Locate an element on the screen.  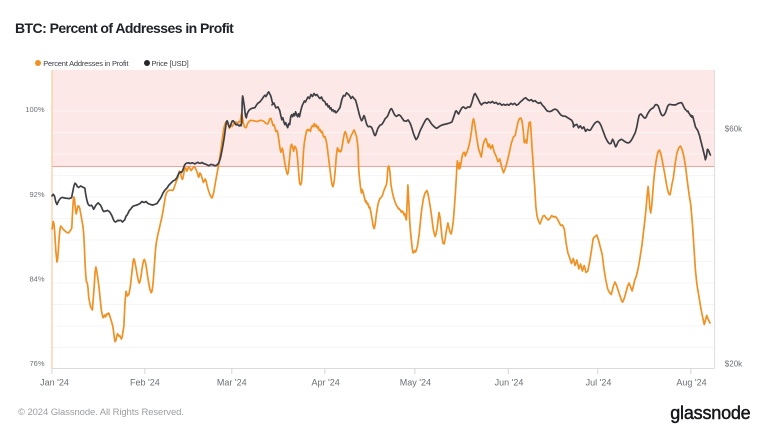
svg-text: May '24 is located at coordinates (415, 382).